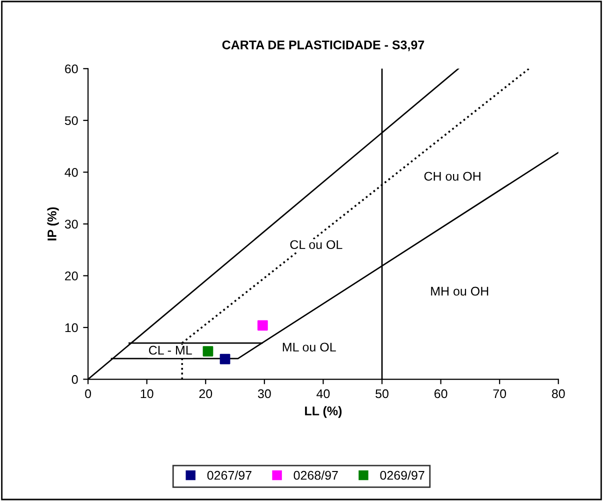  I want to click on x-tick-label: 40, so click(323, 393).